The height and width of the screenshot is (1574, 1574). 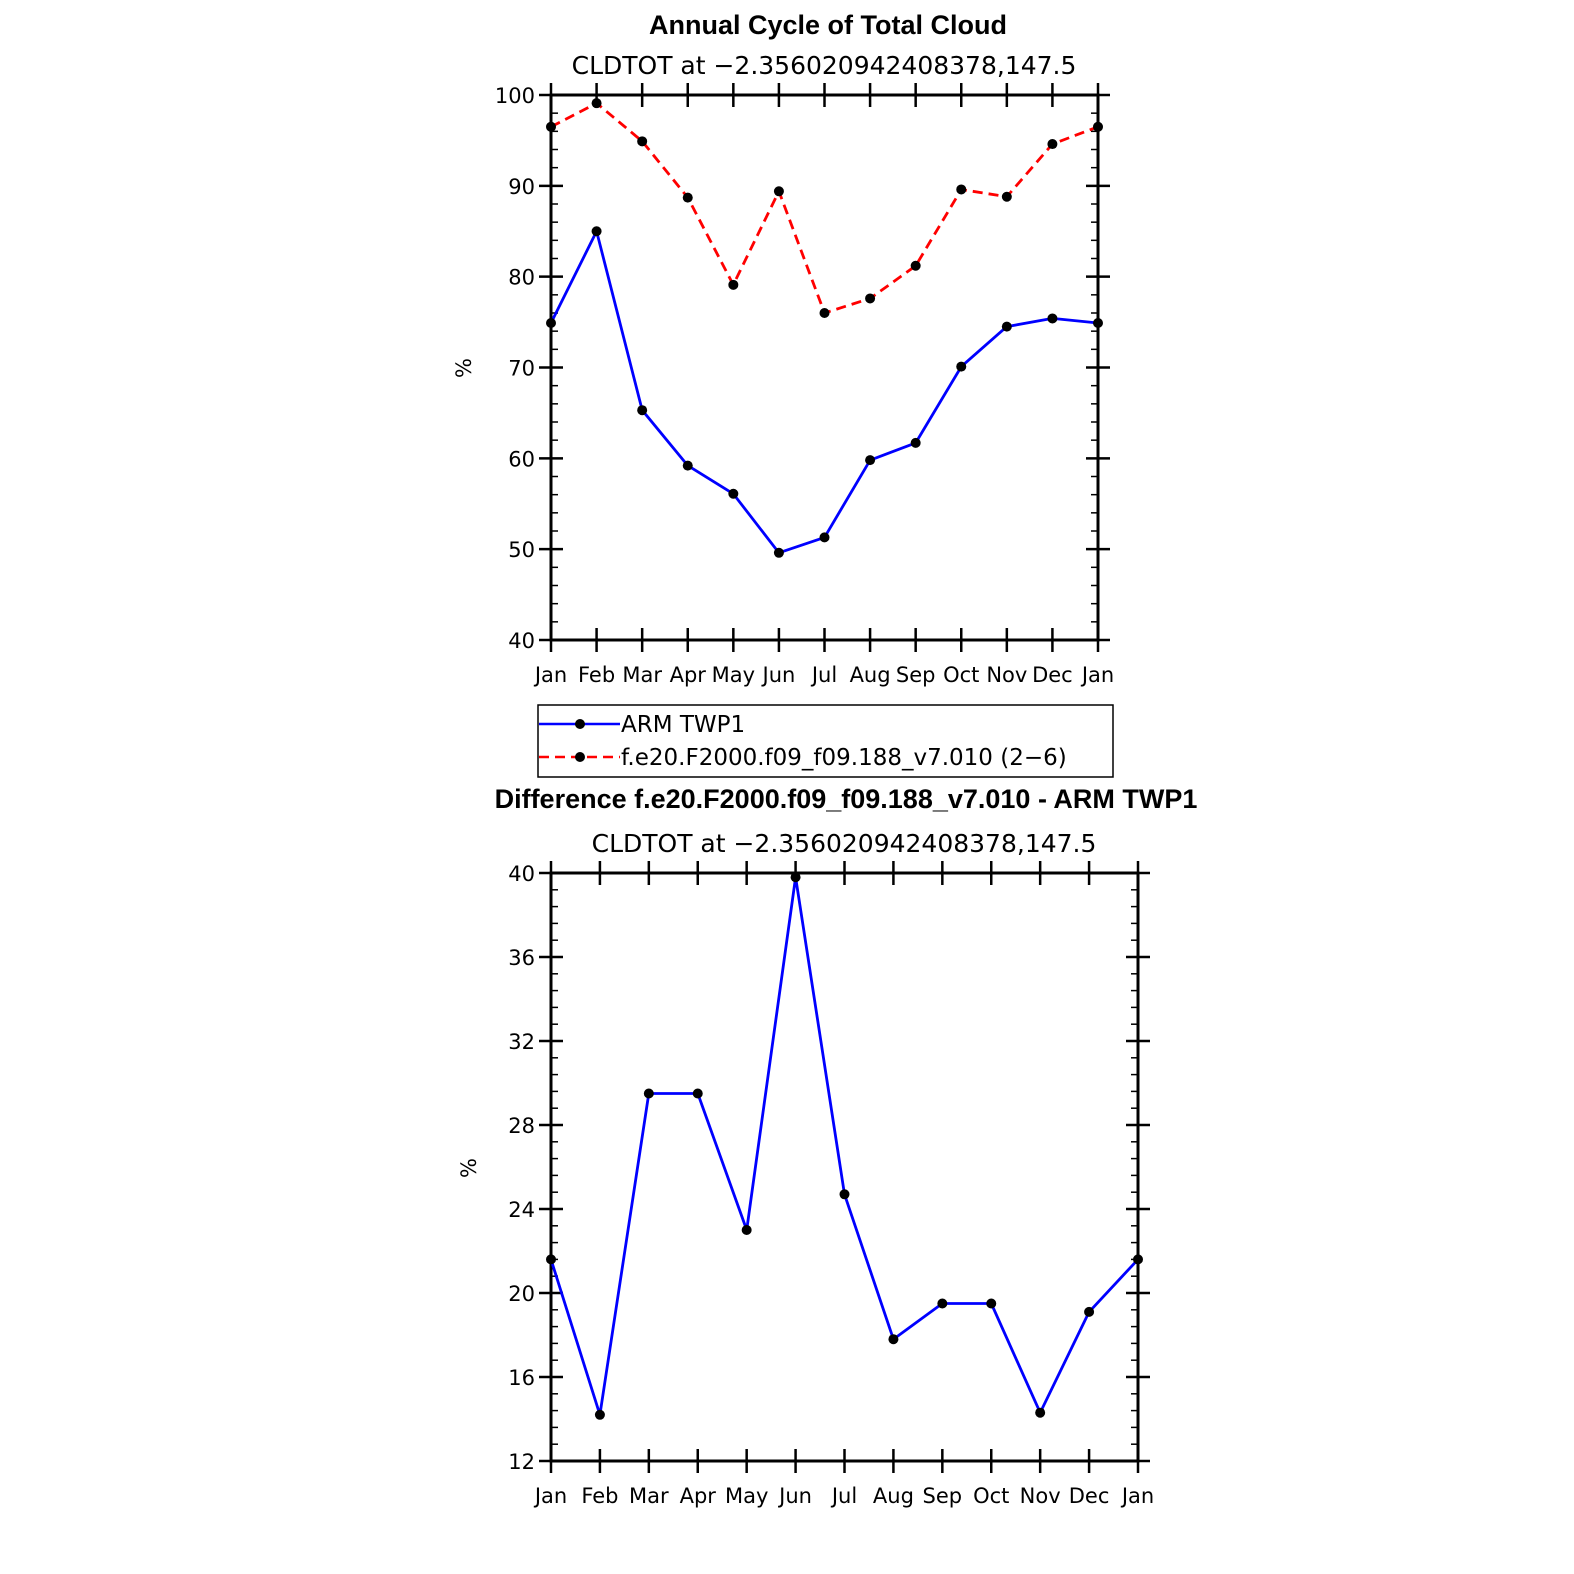 I want to click on y-tick-label: 50, so click(x=521, y=550).